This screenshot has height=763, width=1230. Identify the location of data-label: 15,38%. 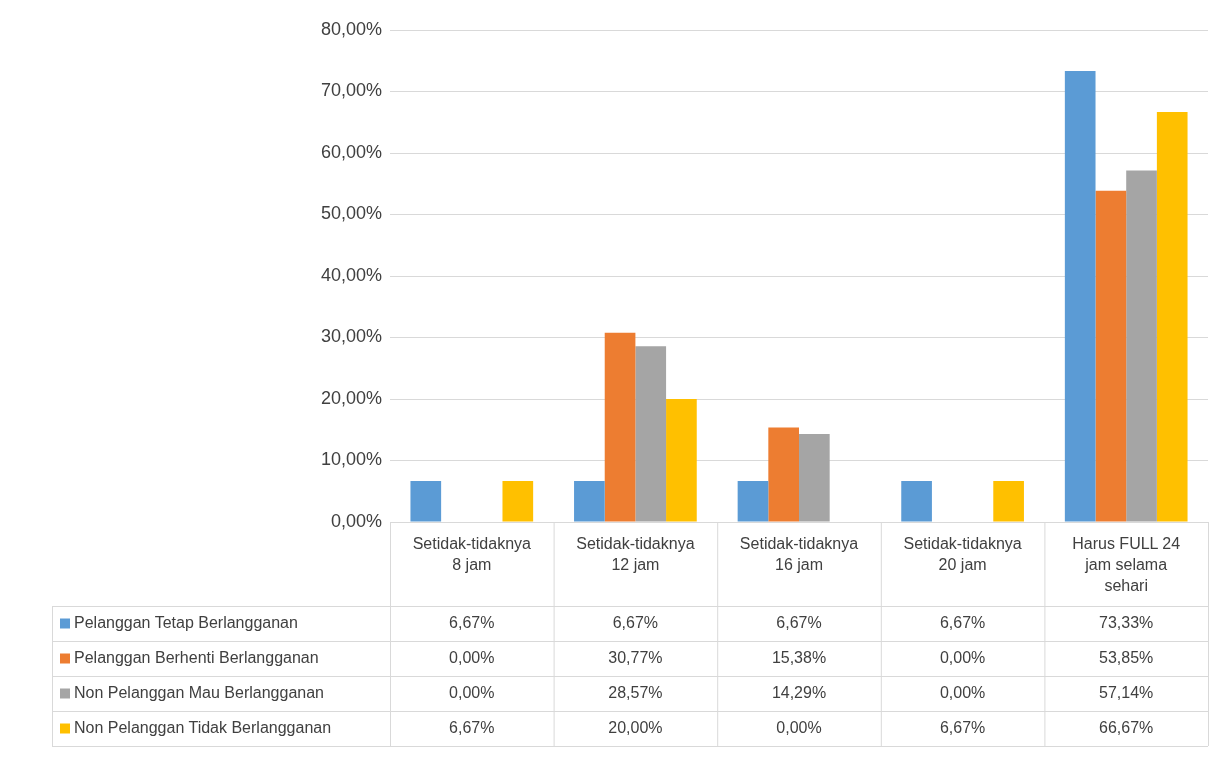
(799, 657).